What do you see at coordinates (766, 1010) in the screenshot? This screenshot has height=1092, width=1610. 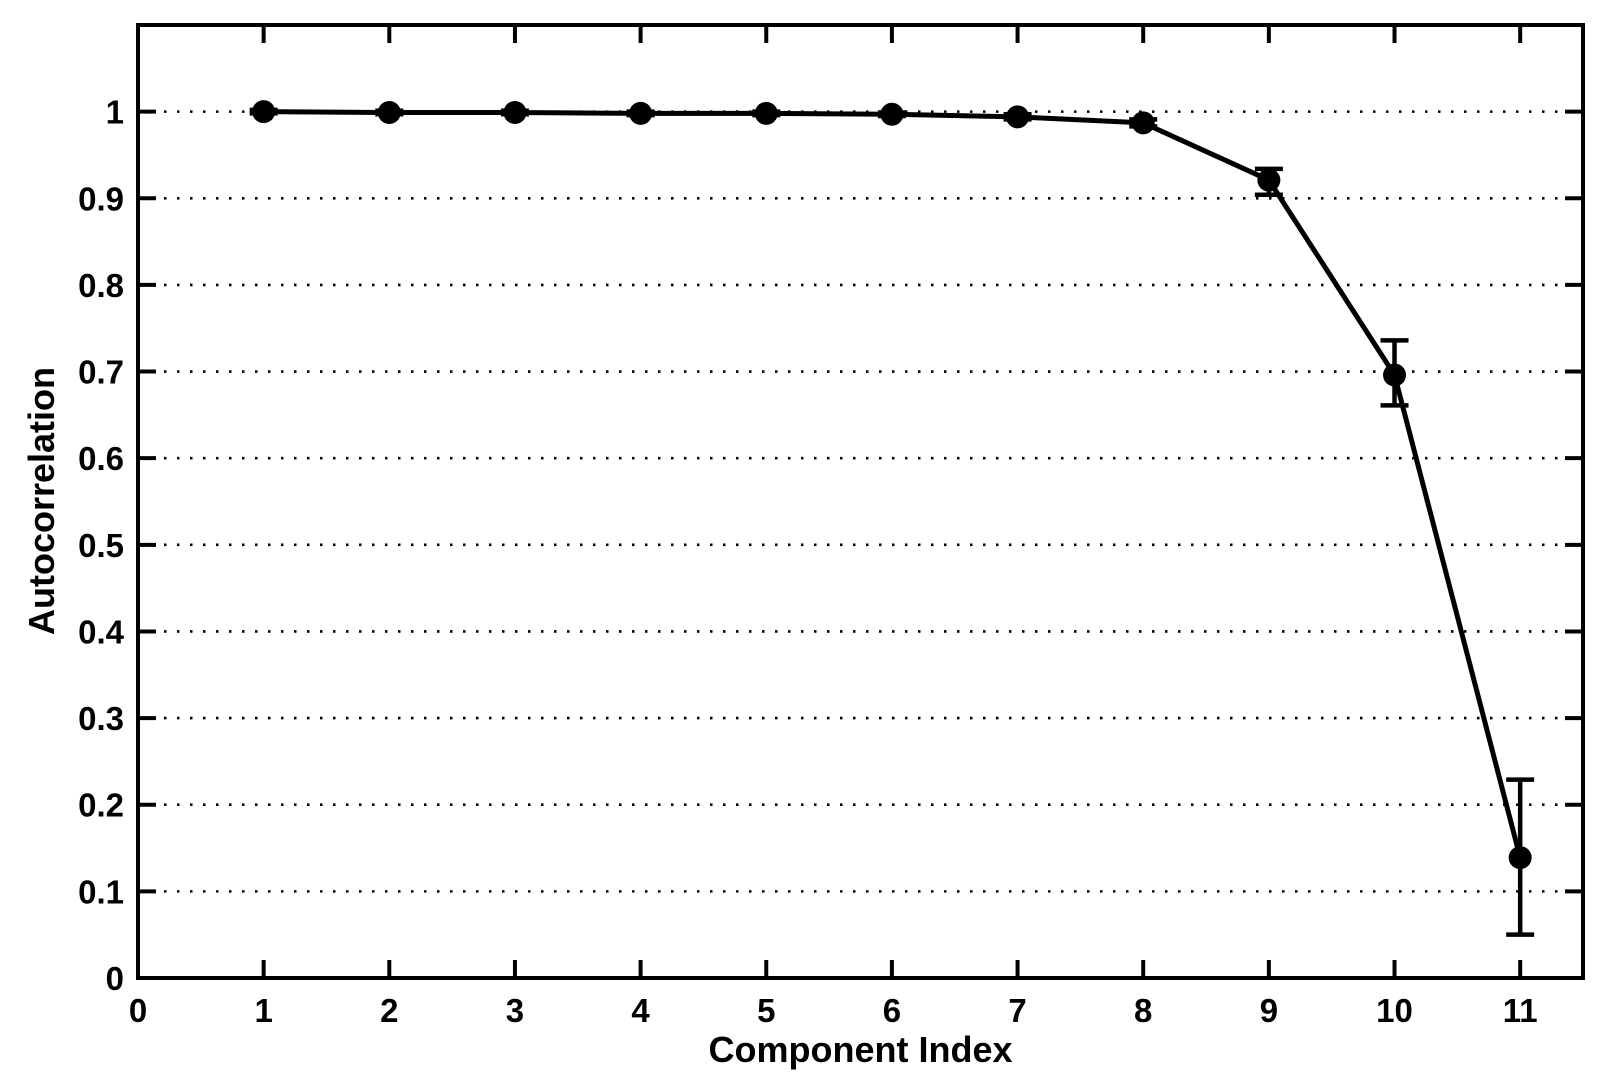 I see `x-tick-label: 5` at bounding box center [766, 1010].